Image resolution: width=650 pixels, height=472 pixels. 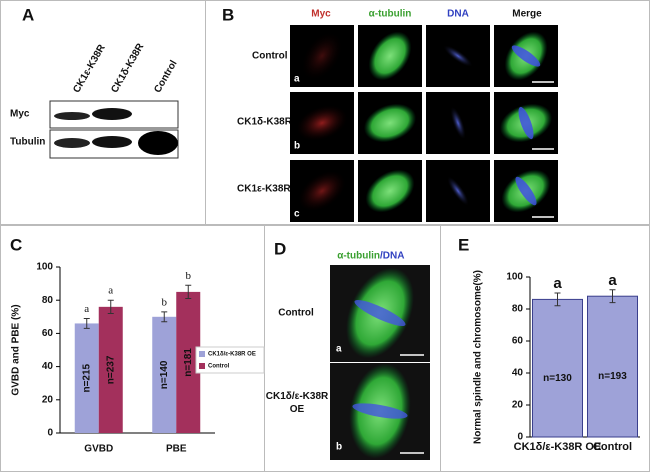 I want to click on n-label: n=181, so click(x=188, y=362).